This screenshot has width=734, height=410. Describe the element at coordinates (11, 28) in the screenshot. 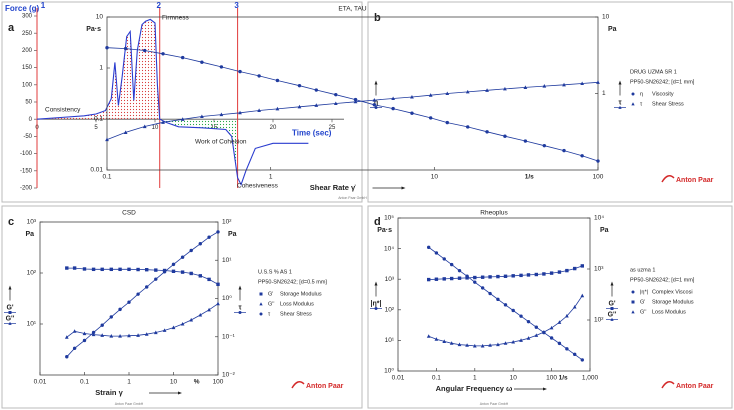

I see `panel-letter: a` at that location.